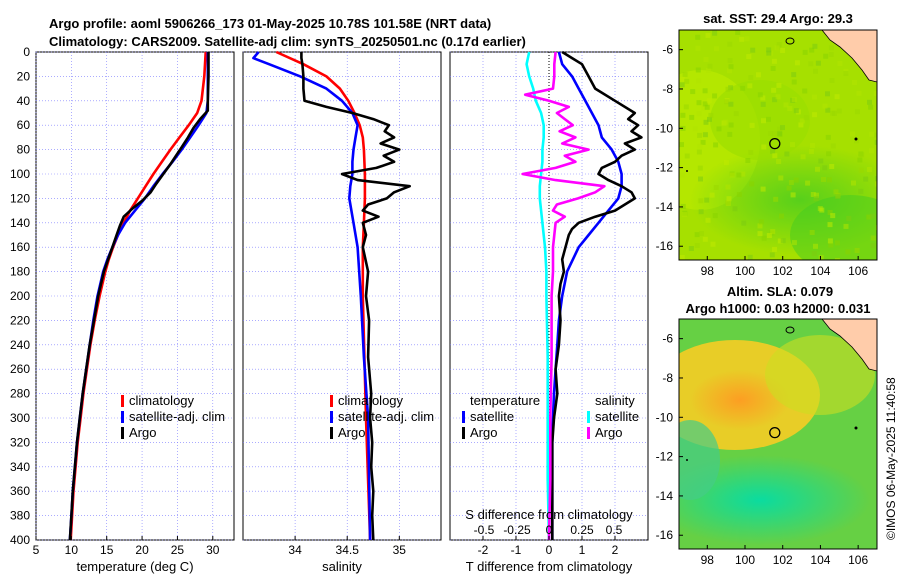  I want to click on x-tick-label: -2, so click(483, 550).